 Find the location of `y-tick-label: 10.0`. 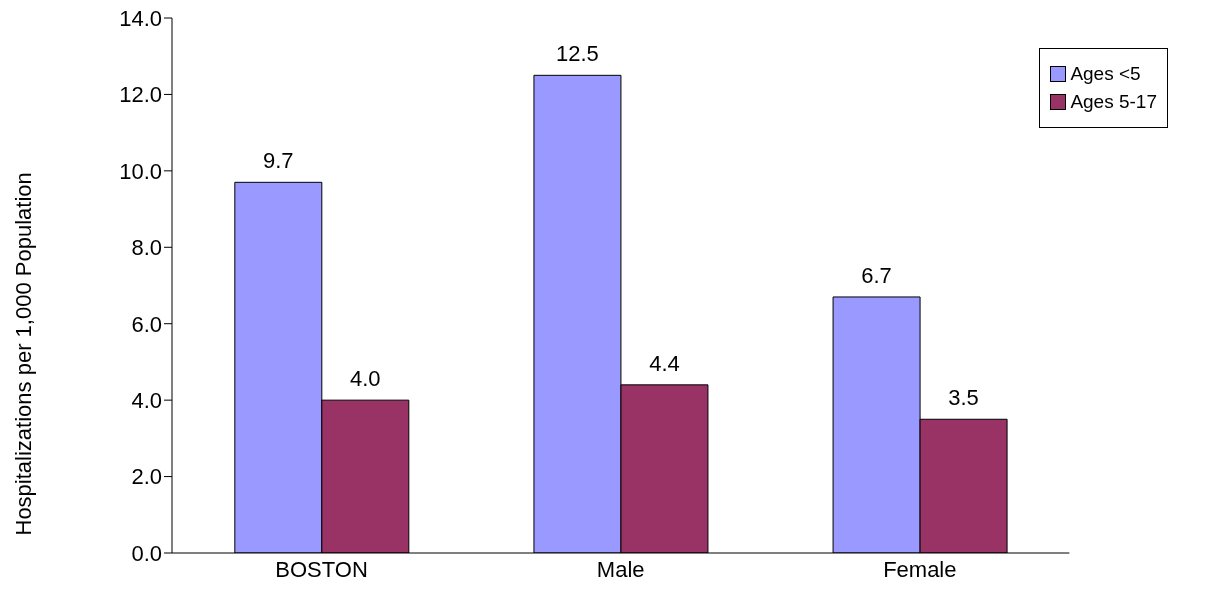

y-tick-label: 10.0 is located at coordinates (140, 171).